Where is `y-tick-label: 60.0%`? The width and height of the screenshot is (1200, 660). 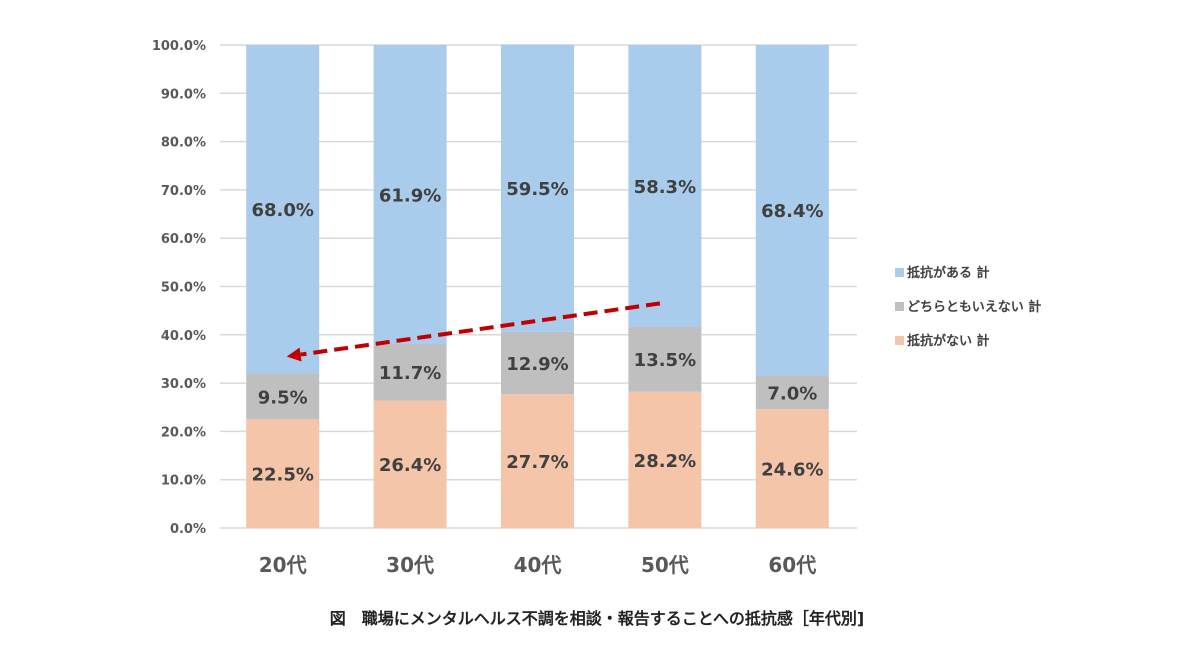 y-tick-label: 60.0% is located at coordinates (183, 239).